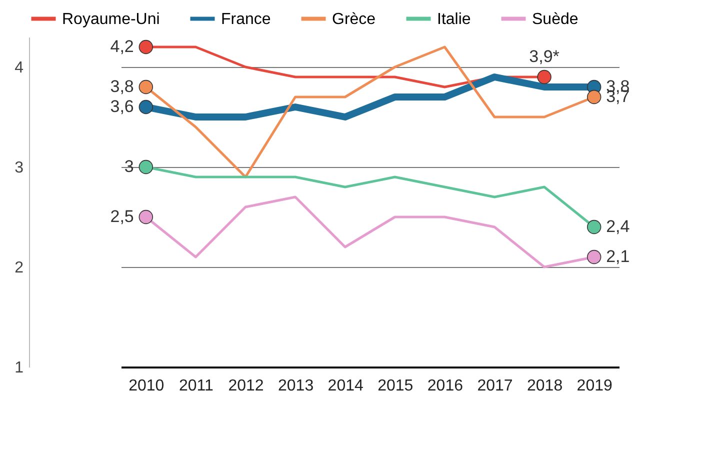 The image size is (718, 468). What do you see at coordinates (445, 386) in the screenshot?
I see `x-tick-label: 2016` at bounding box center [445, 386].